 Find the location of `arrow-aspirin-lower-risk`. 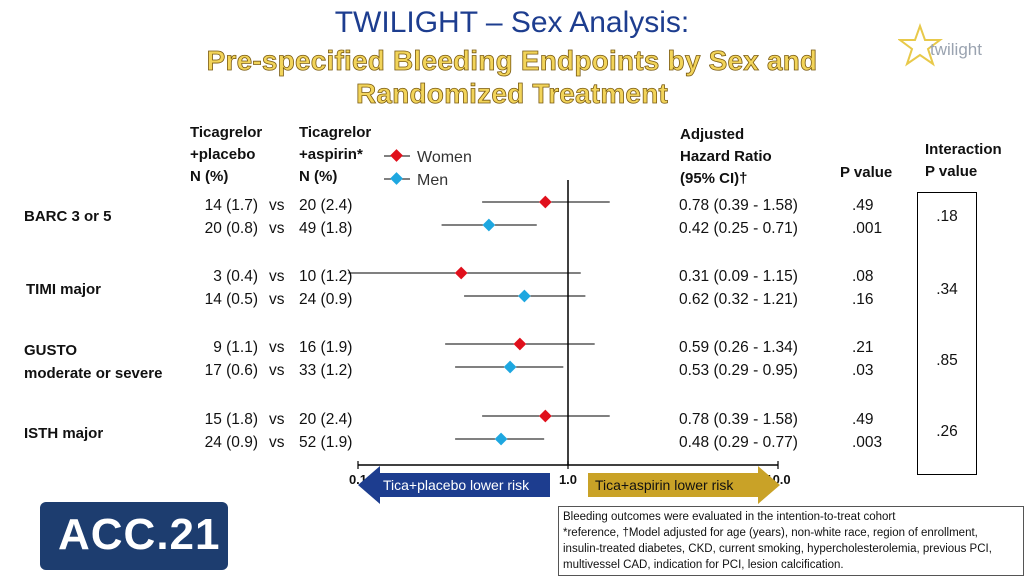

arrow-aspirin-lower-risk is located at coordinates (684, 485).